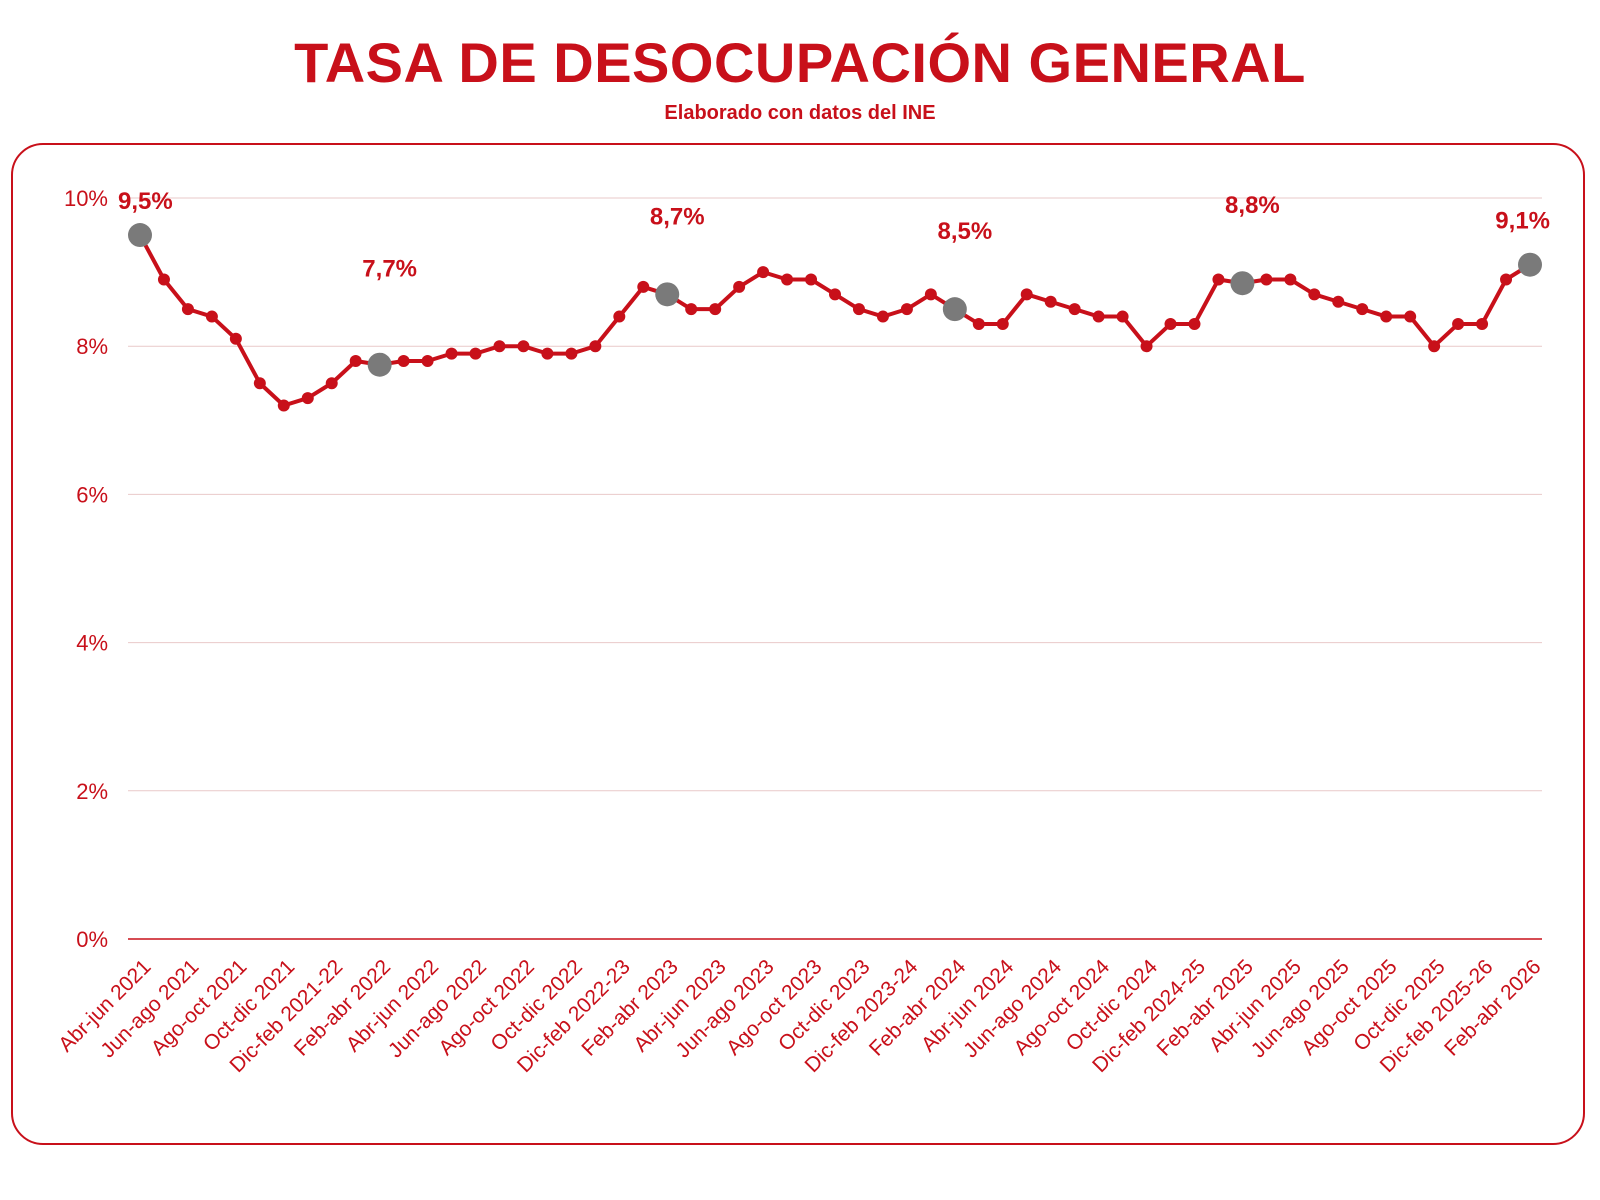  What do you see at coordinates (1522, 221) in the screenshot?
I see `data-label: 9,1%` at bounding box center [1522, 221].